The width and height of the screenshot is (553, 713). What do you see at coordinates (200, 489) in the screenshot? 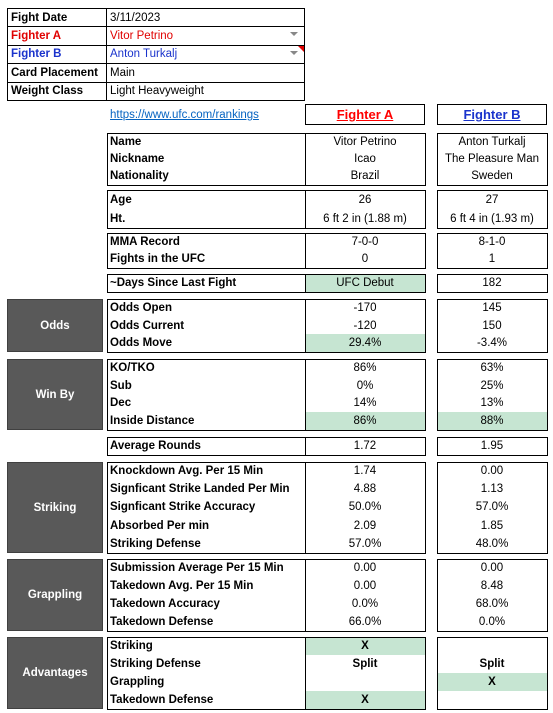
I see `row-label: Signficant Strike Landed Per Min` at bounding box center [200, 489].